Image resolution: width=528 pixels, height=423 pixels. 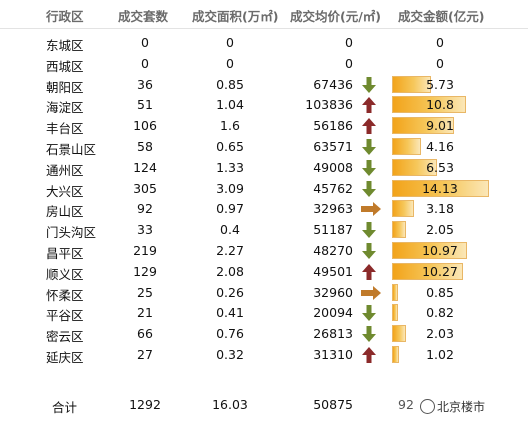 What do you see at coordinates (264, 168) in the screenshot?
I see `table-row: 通州区 124 1.33 49008 6.53` at bounding box center [264, 168].